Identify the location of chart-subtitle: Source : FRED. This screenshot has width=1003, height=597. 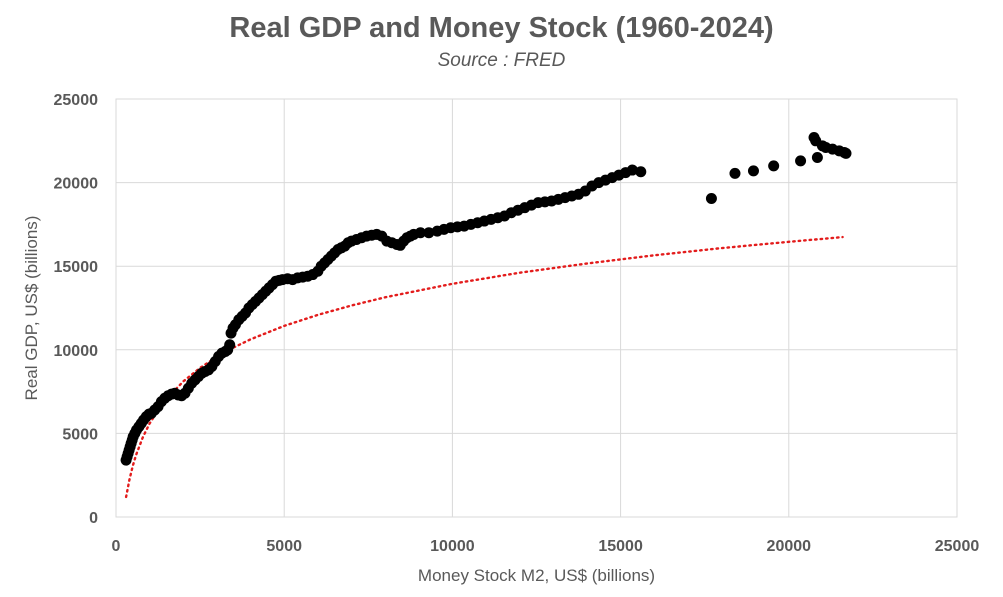
(501, 60).